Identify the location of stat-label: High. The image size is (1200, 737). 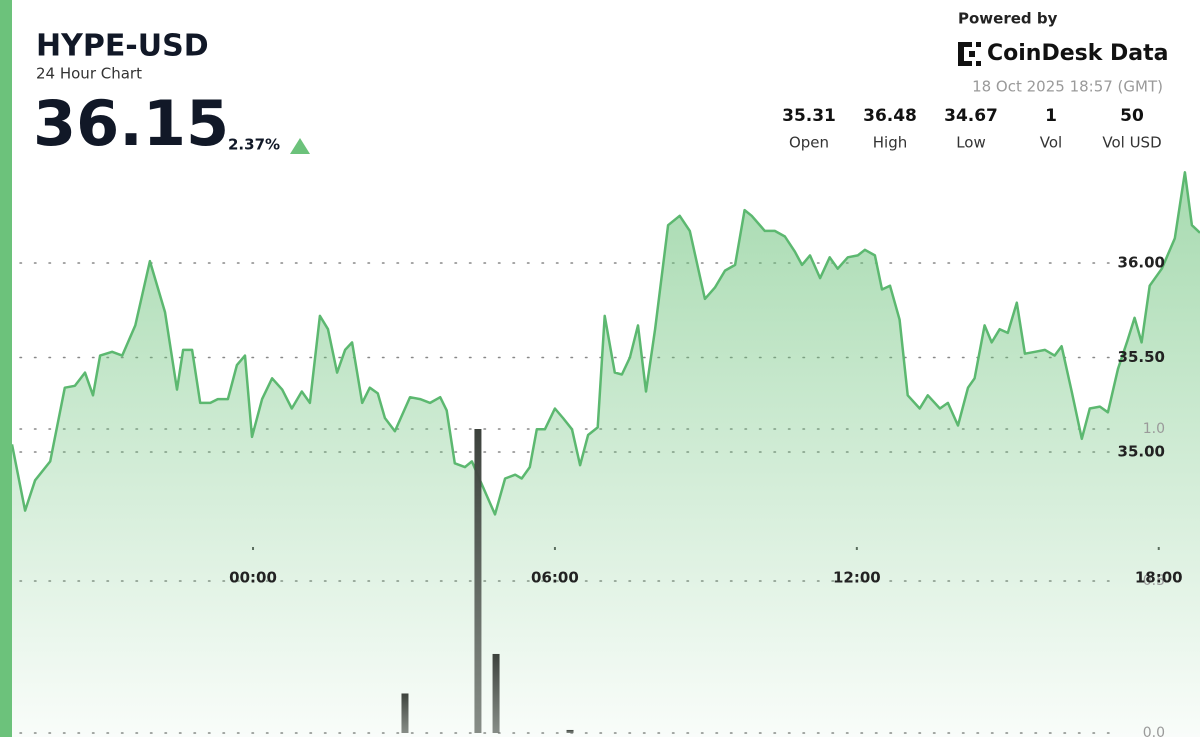
(890, 143).